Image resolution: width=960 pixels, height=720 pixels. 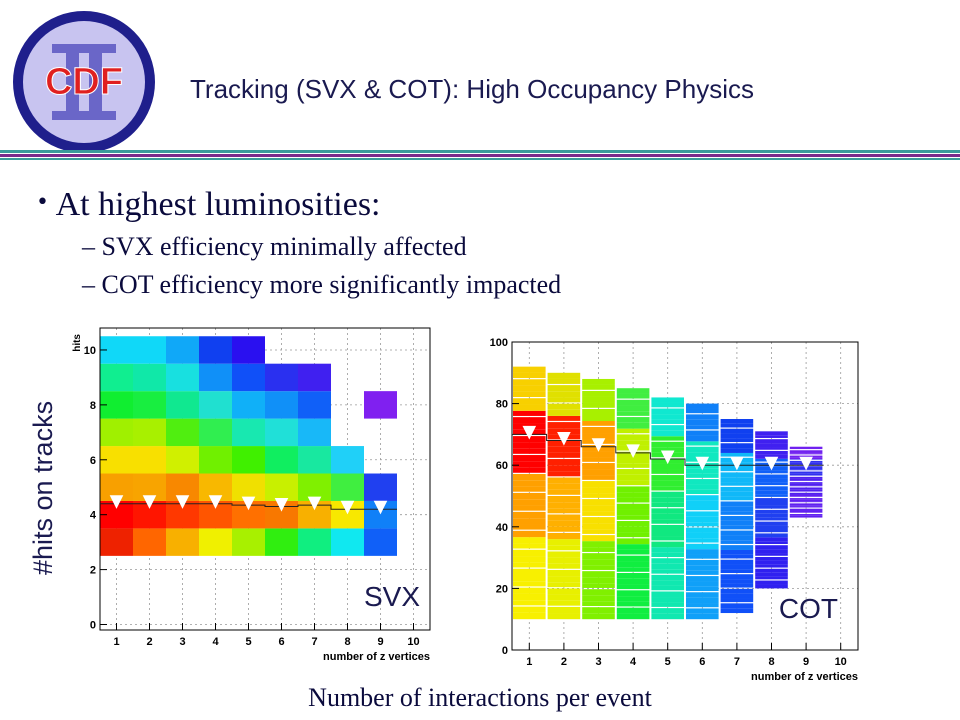 What do you see at coordinates (215, 642) in the screenshot?
I see `x-tick-label: 4` at bounding box center [215, 642].